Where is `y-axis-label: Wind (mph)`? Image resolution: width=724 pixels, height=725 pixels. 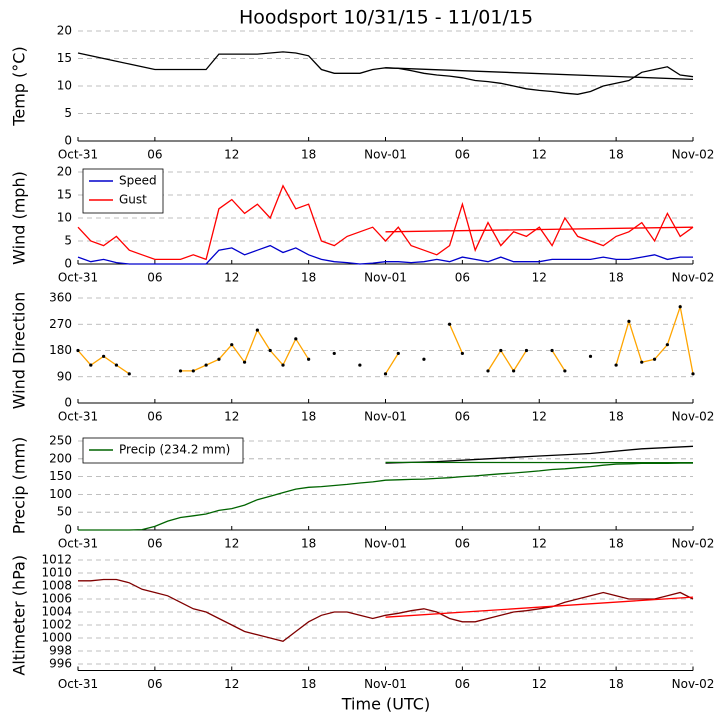
y-axis-label: Wind (mph) is located at coordinates (19, 218).